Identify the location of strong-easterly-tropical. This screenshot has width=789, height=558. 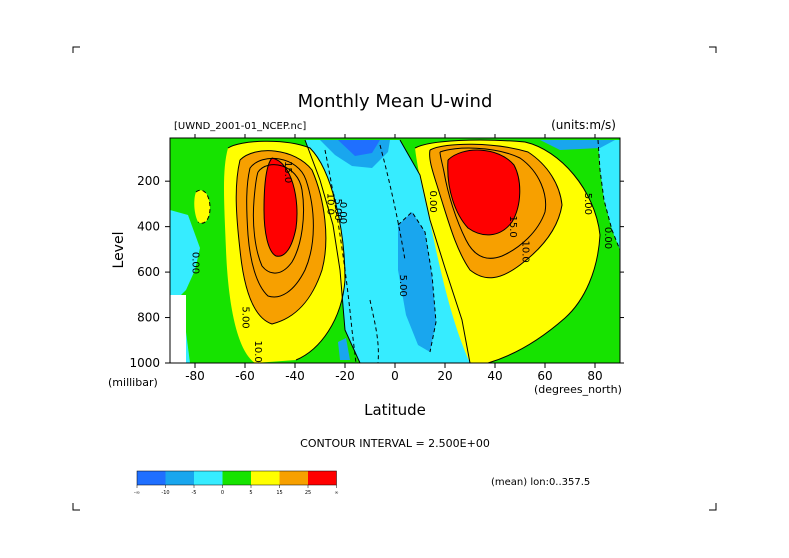
(417, 282).